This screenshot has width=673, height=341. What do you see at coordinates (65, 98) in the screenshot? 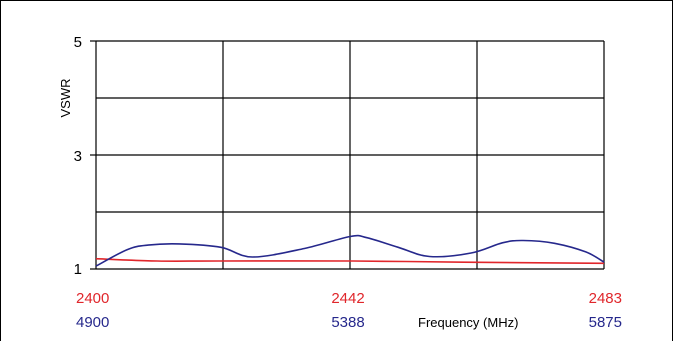
I see `y-axis-label: VSWR` at bounding box center [65, 98].